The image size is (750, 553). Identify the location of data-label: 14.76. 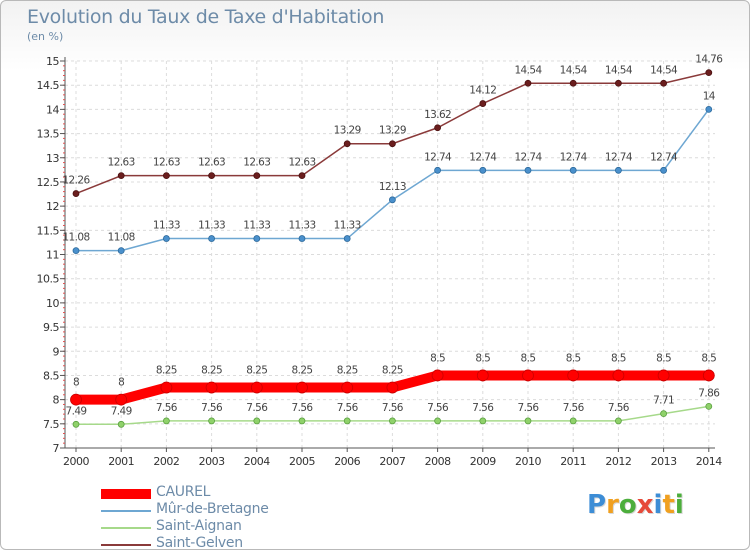
(709, 60).